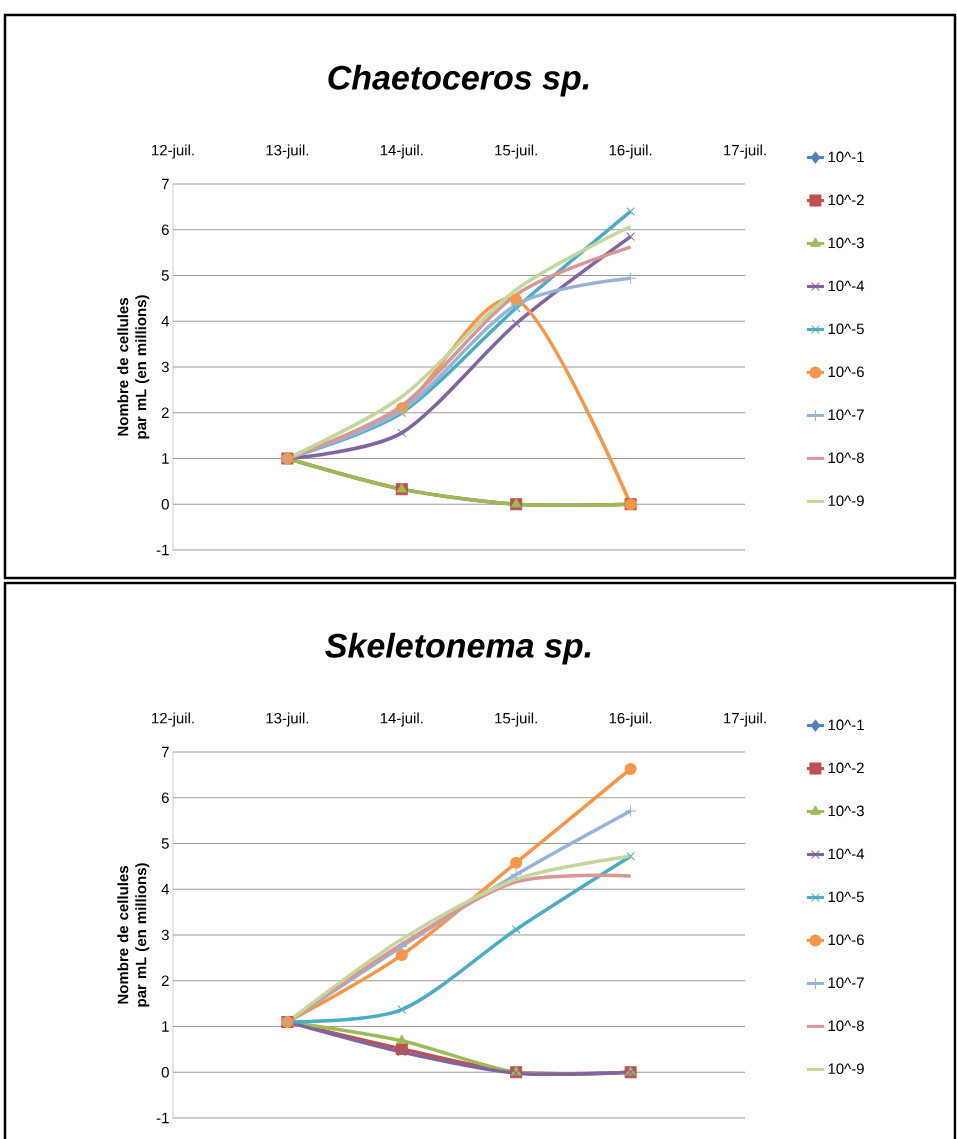  What do you see at coordinates (458, 648) in the screenshot?
I see `chart-title: Skeletonema sp.` at bounding box center [458, 648].